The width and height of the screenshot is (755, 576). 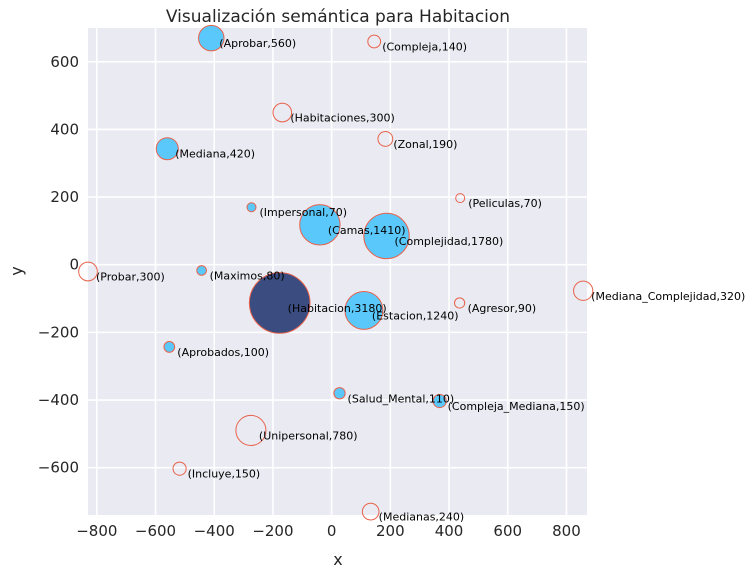 What do you see at coordinates (425, 144) in the screenshot?
I see `bubble-label: (Zonal,190)` at bounding box center [425, 144].